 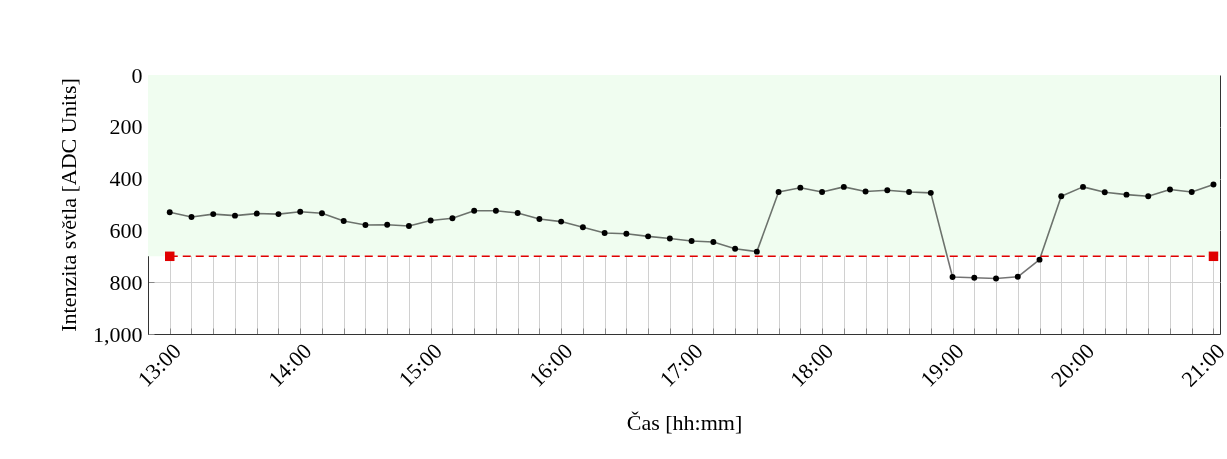 What do you see at coordinates (684, 422) in the screenshot?
I see `x-axis-title: Čas [hh:mm]` at bounding box center [684, 422].